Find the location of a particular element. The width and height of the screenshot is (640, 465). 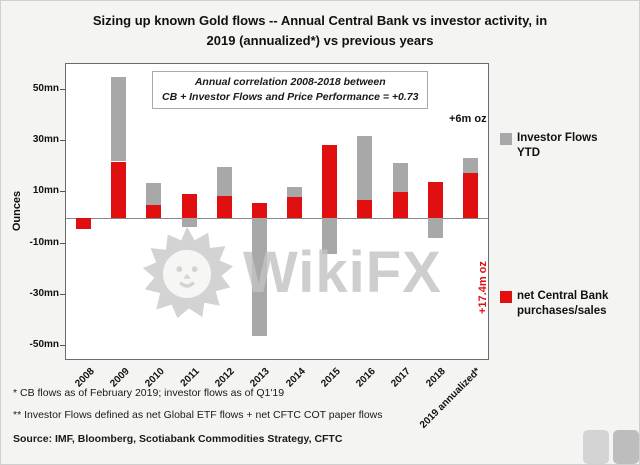

y-axis-tick-label: 30mn is located at coordinates (45, 139).